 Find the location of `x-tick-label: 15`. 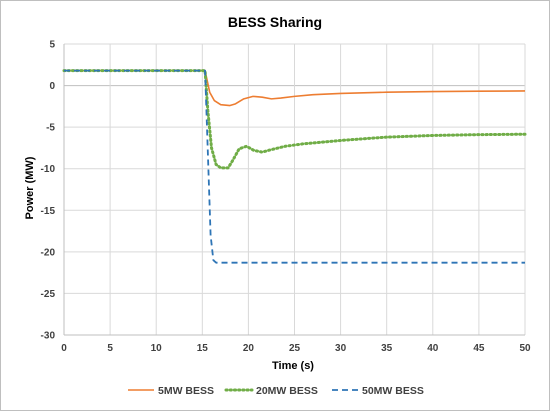

x-tick-label: 15 is located at coordinates (203, 348).